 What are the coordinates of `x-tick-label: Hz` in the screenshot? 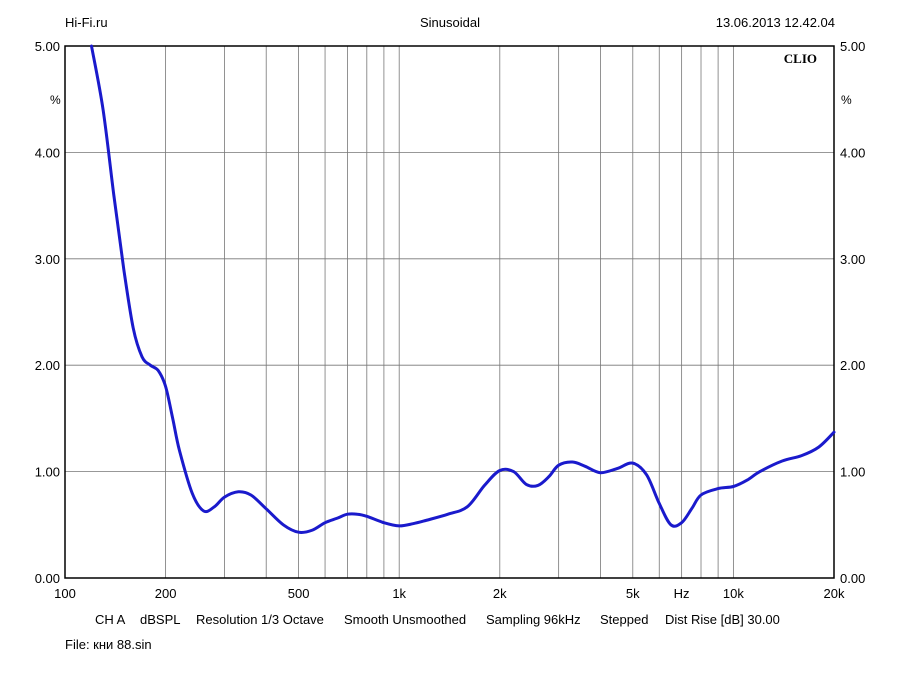 It's located at (682, 593).